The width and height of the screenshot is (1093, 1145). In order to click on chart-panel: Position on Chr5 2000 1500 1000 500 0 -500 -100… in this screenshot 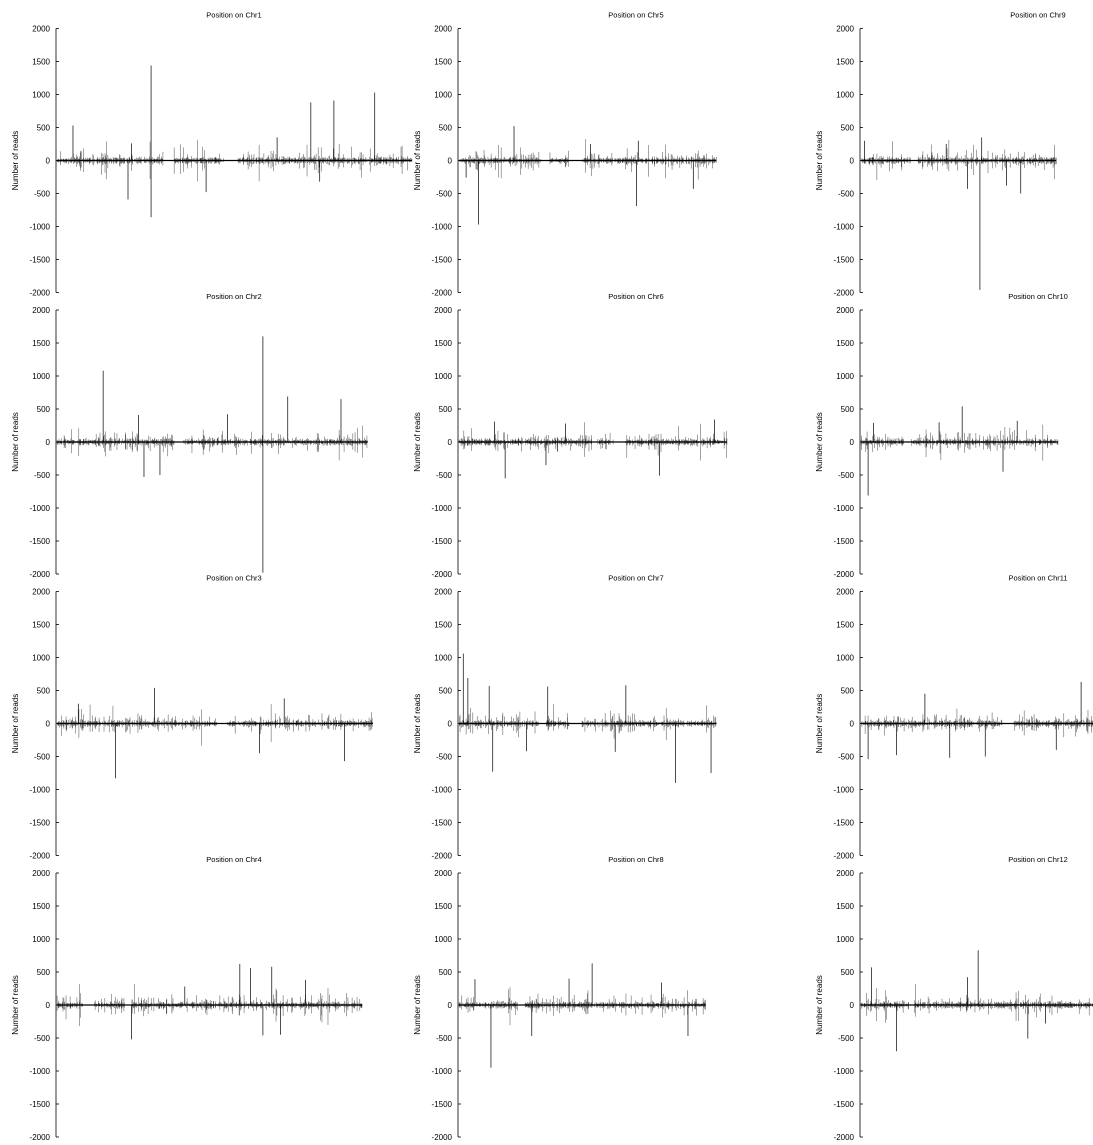, I will do `click(565, 154)`.